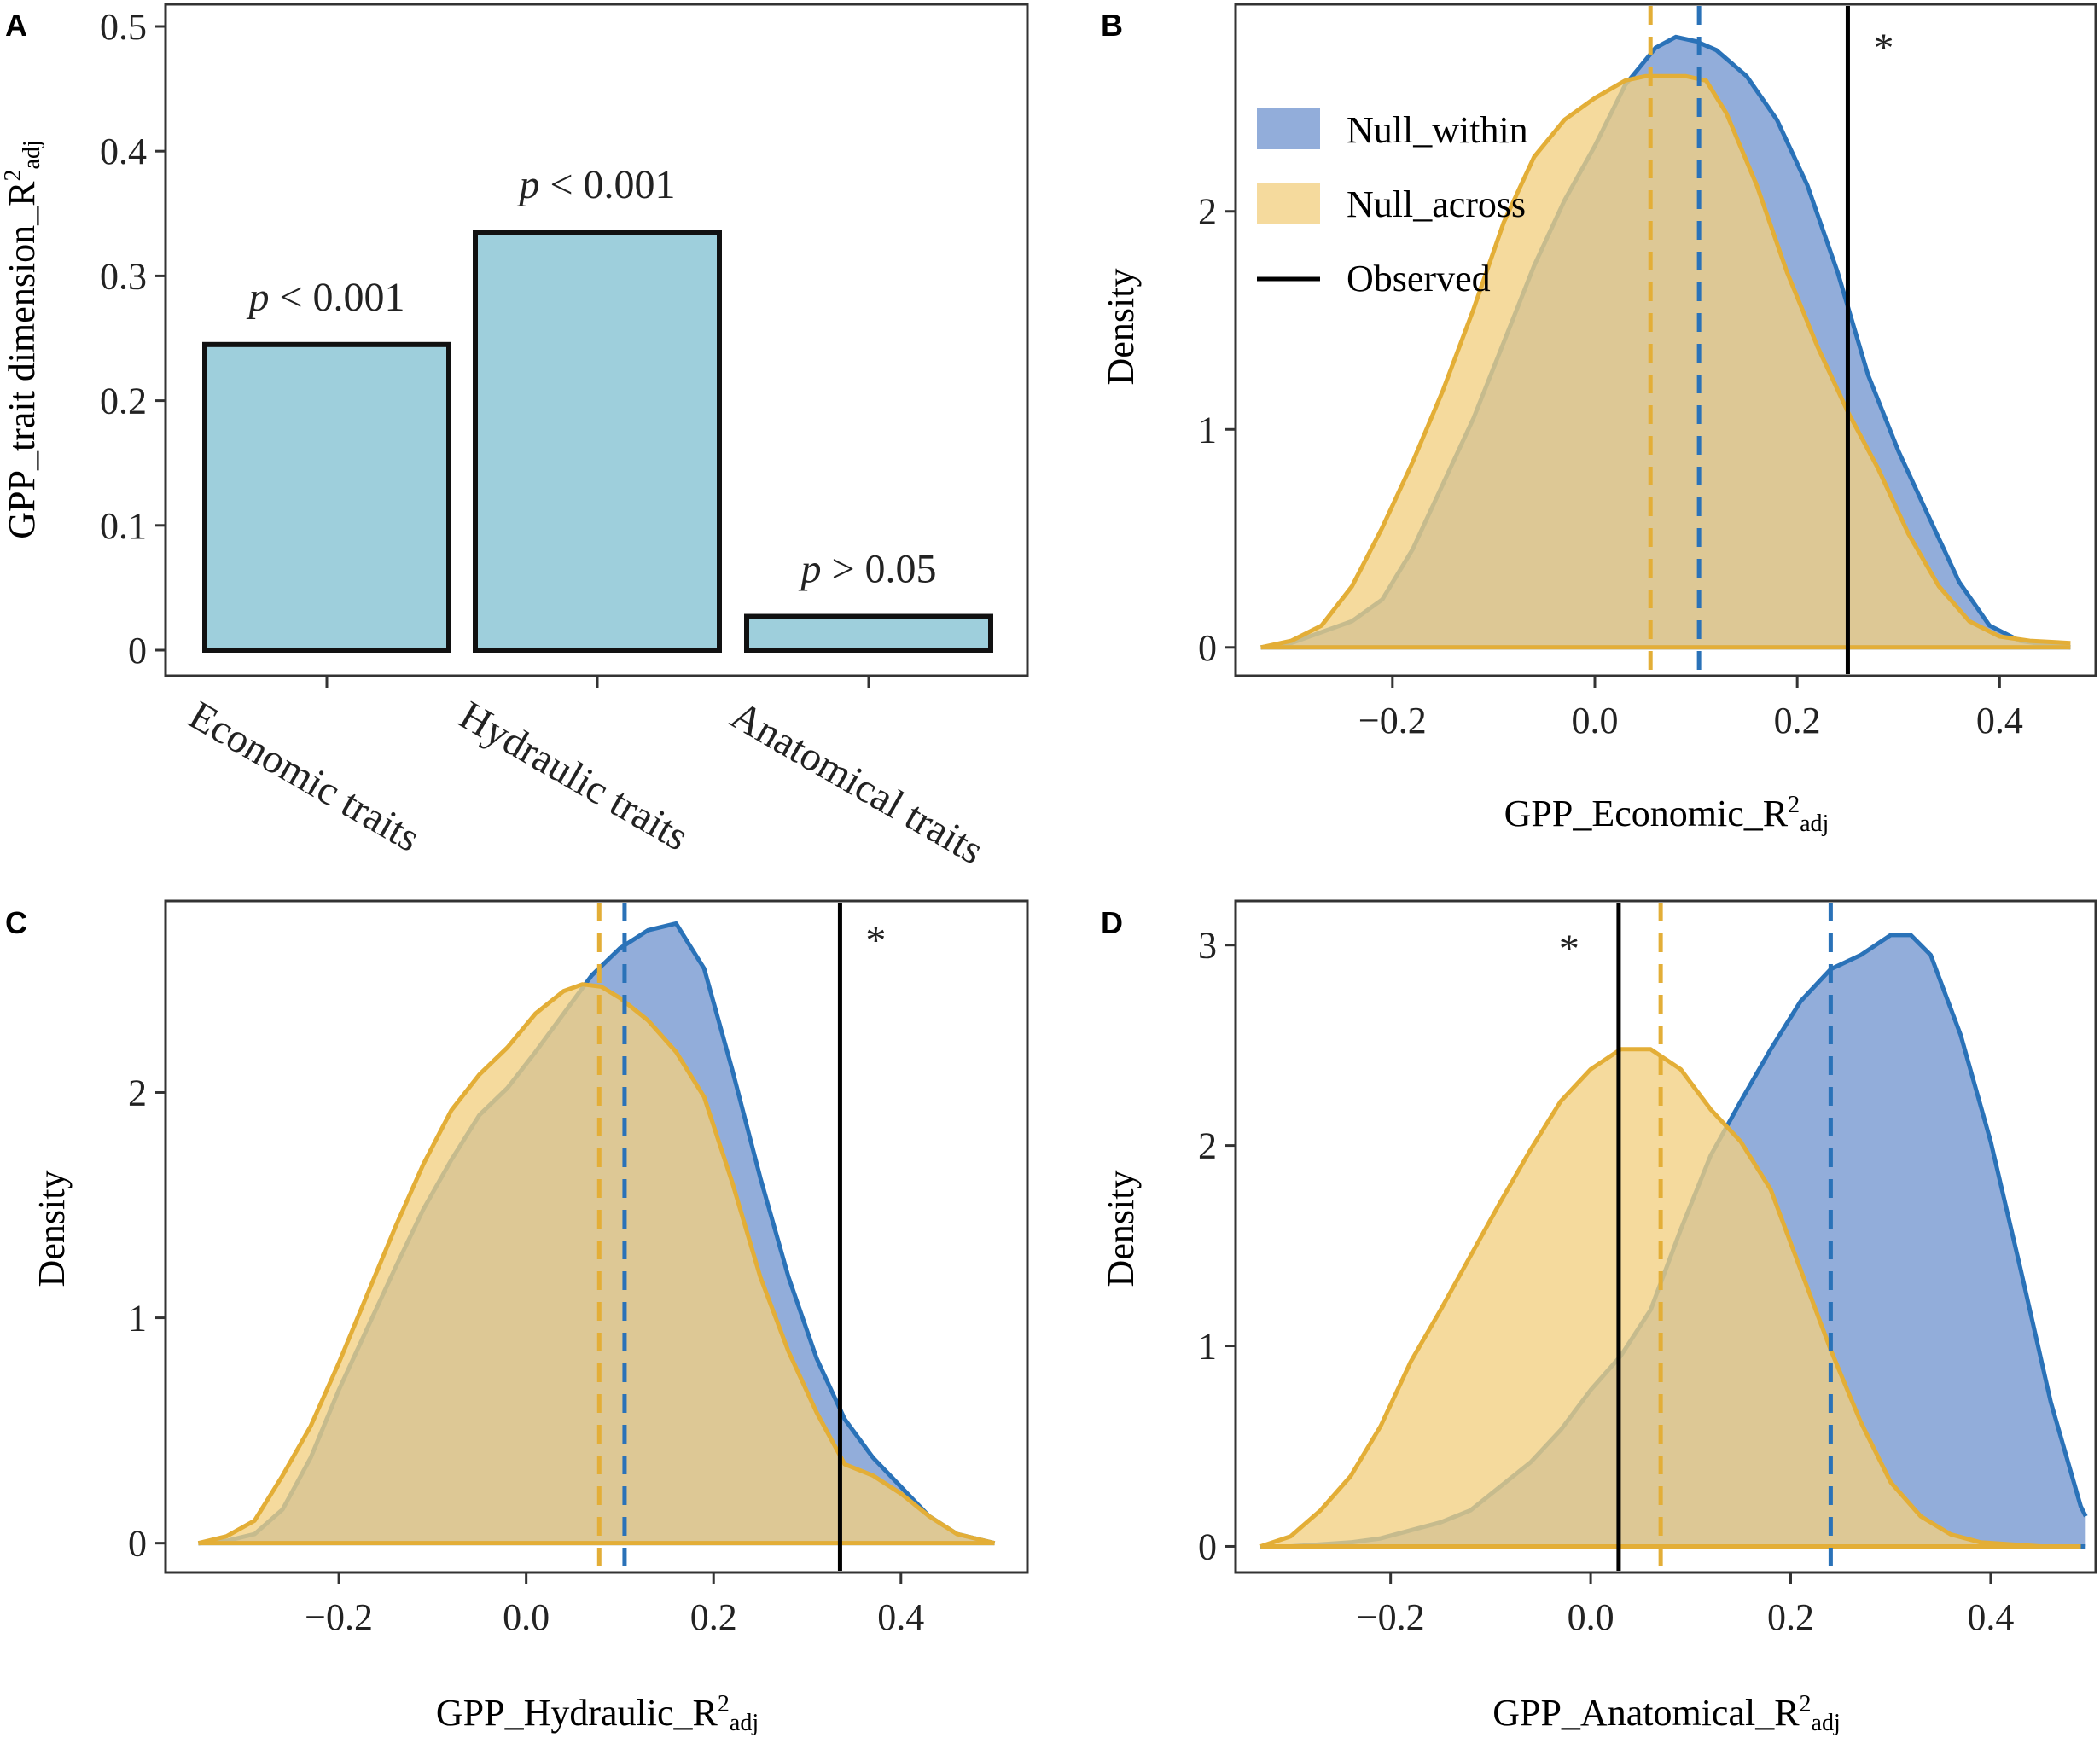 The width and height of the screenshot is (2100, 1755). I want to click on y-axis-title-b: Density, so click(1121, 327).